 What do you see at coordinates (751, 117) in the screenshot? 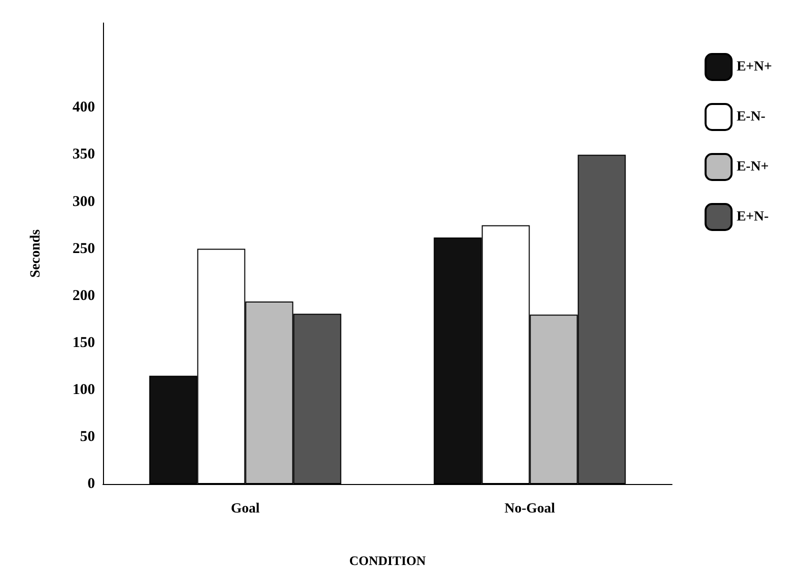
I see `legend-label: E-N-` at bounding box center [751, 117].